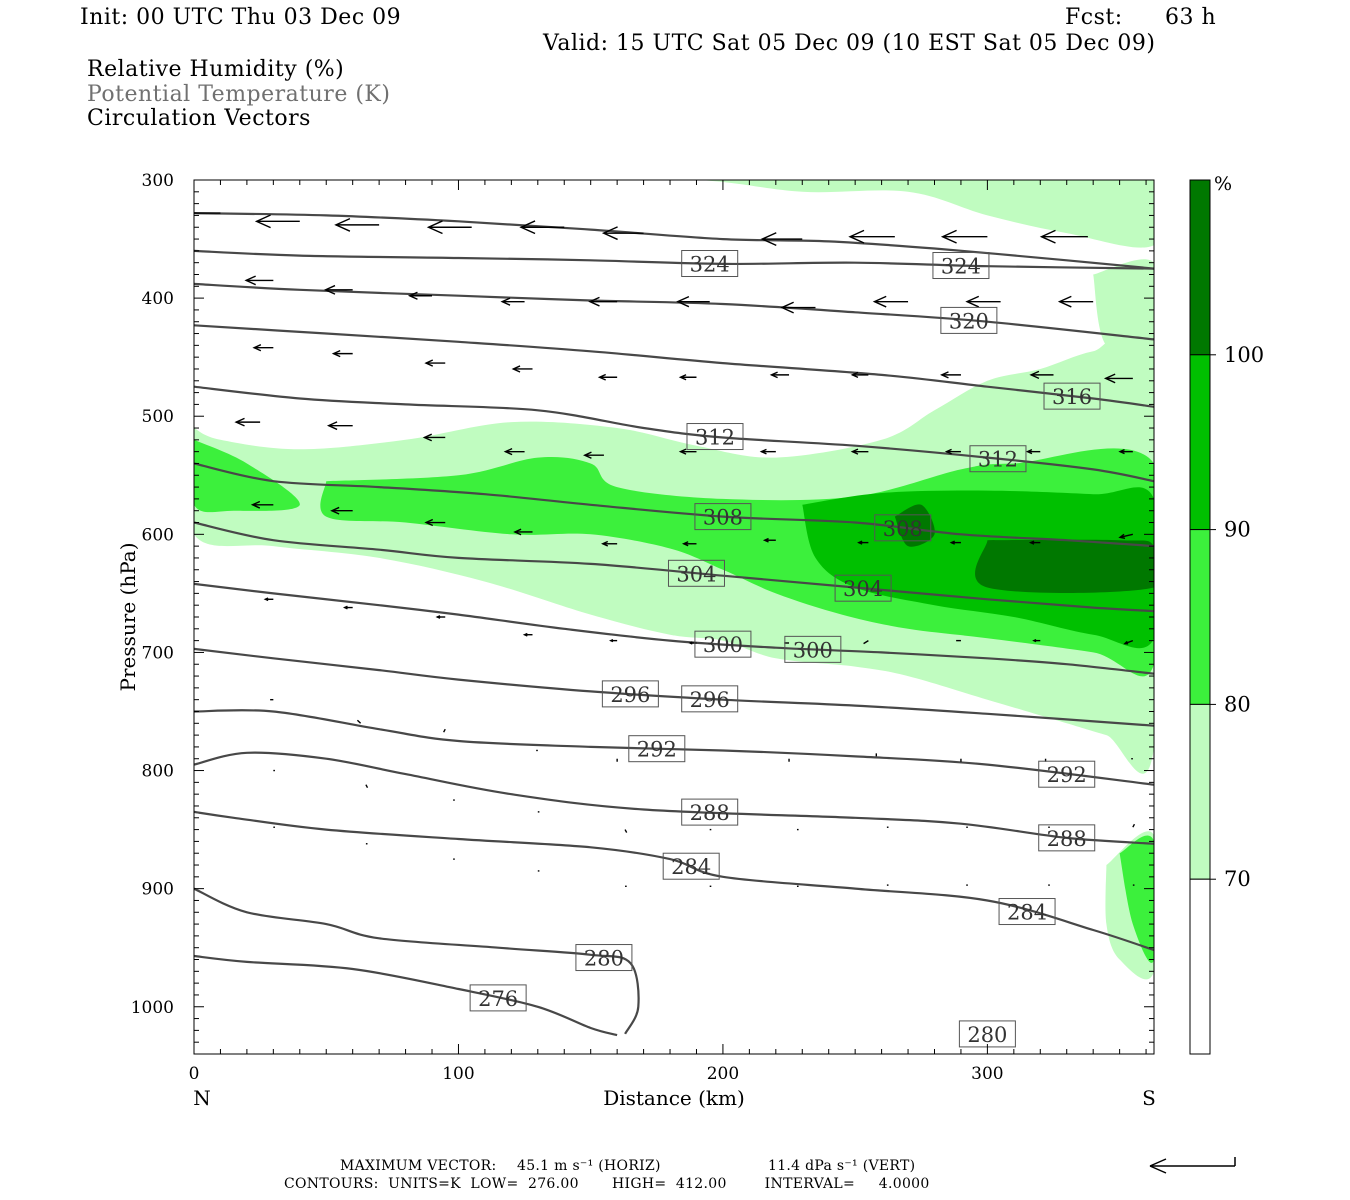  I want to click on legend-relative-humidity: Relative Humidity (%), so click(216, 69).